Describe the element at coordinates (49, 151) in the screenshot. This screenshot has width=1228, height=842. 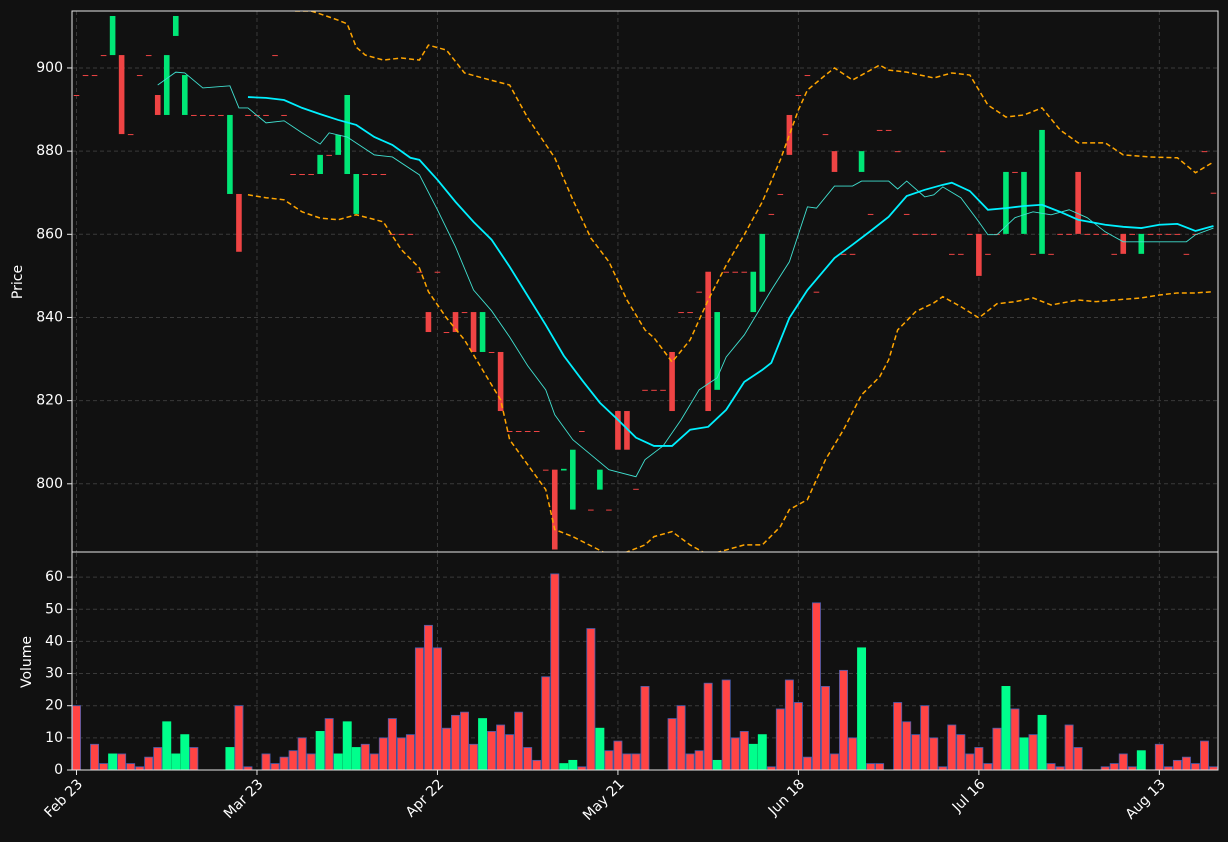
I see `y-tick-label: 880` at that location.